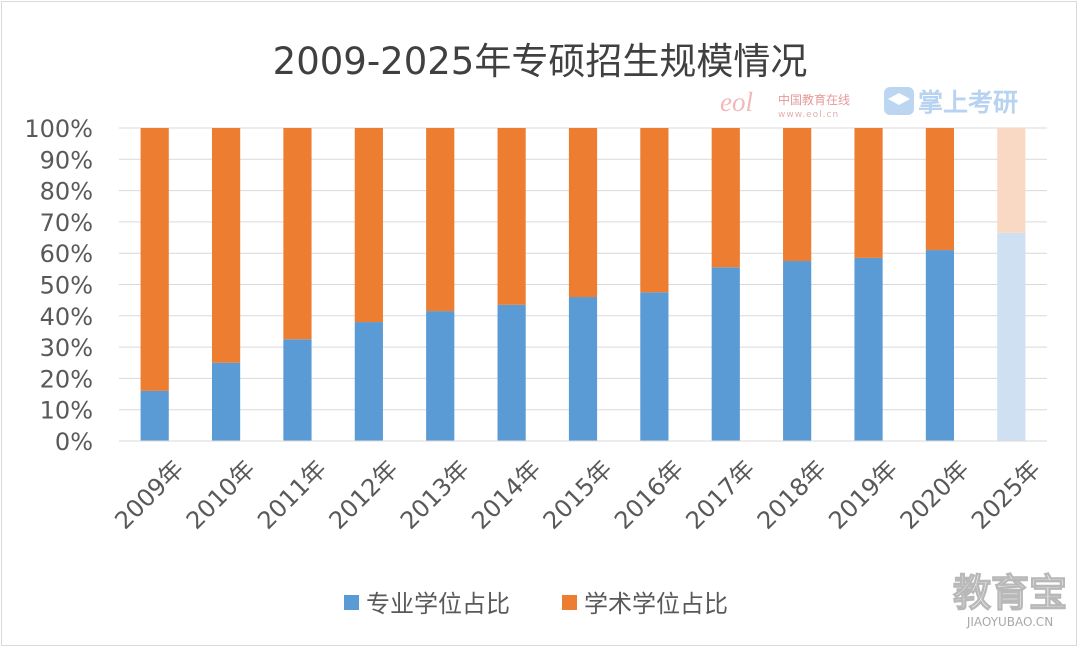  What do you see at coordinates (438, 604) in the screenshot?
I see `legend-label: 专业学位占比` at bounding box center [438, 604].